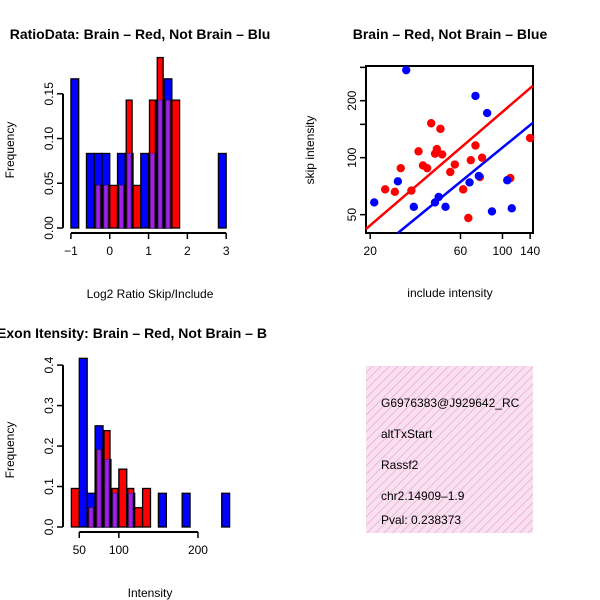 The width and height of the screenshot is (600, 600). I want to click on intensity-y-tick-label: 0.3, so click(49, 405).